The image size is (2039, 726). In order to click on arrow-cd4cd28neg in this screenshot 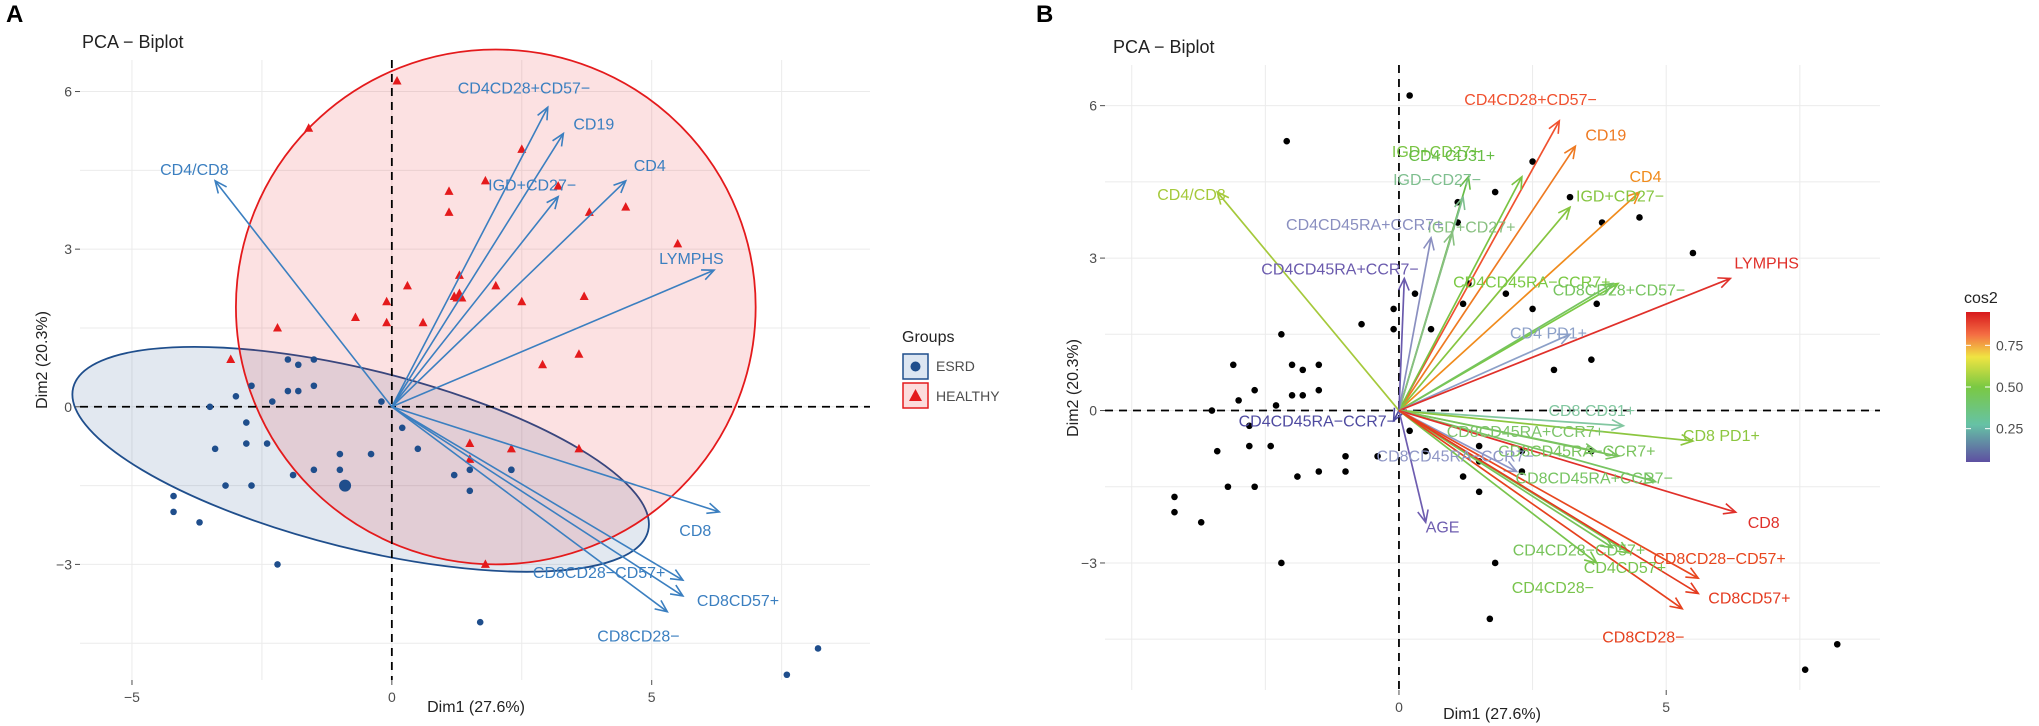, I will do `click(1498, 486)`.